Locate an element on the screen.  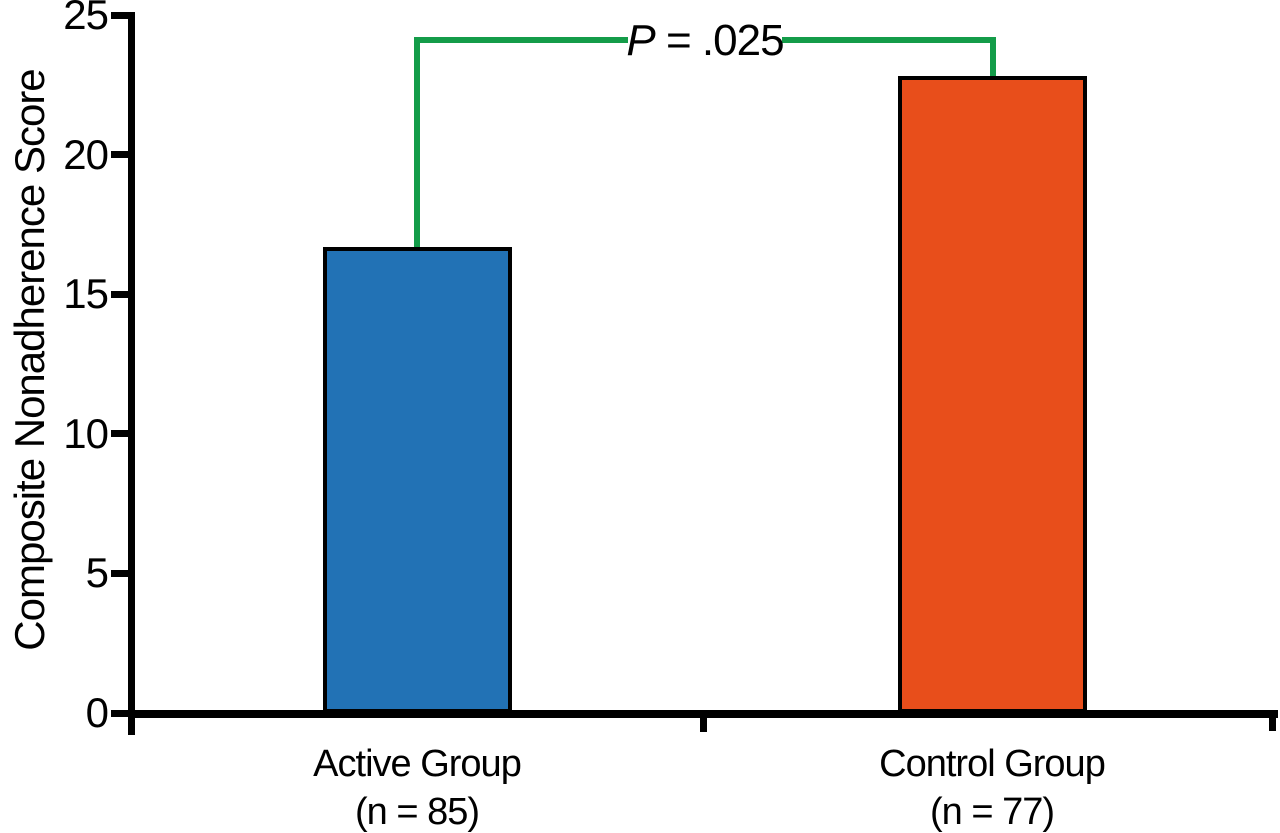
p-value-annotation: P = .025 is located at coordinates (705, 41).